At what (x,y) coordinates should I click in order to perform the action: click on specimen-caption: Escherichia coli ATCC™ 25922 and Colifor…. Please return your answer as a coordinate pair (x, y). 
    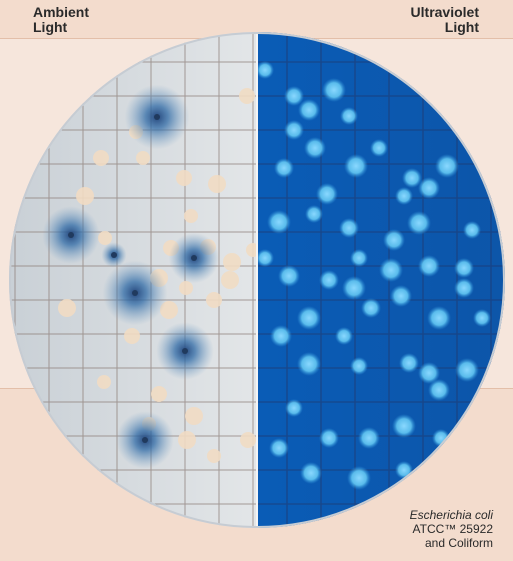
    Looking at the image, I should click on (451, 529).